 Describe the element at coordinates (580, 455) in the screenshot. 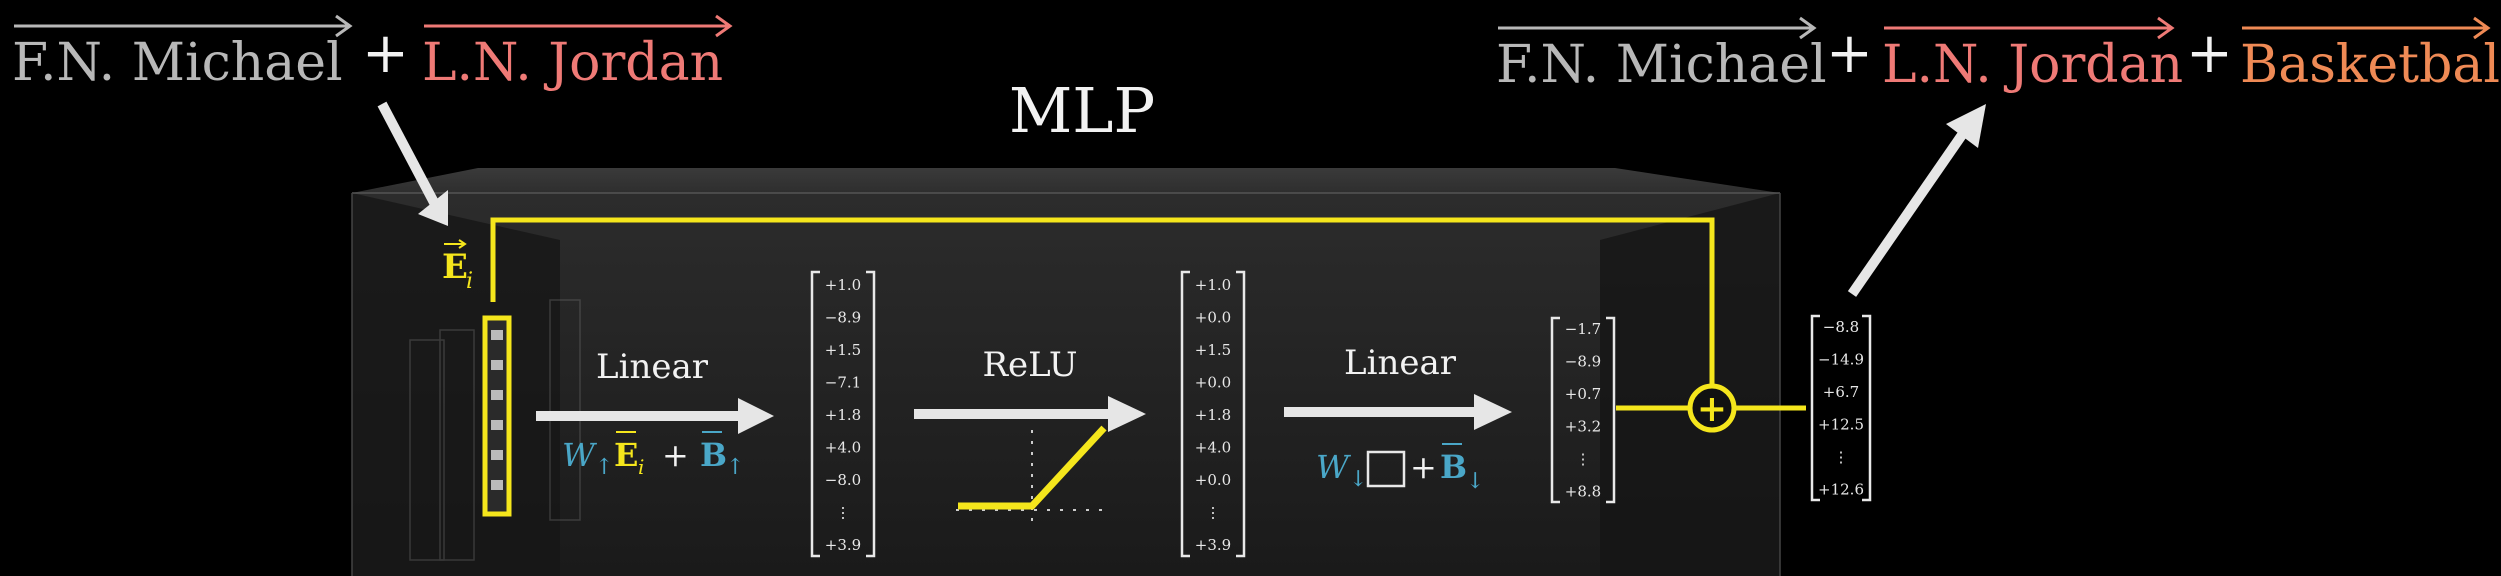

I see `weight-up-symbol: W` at that location.